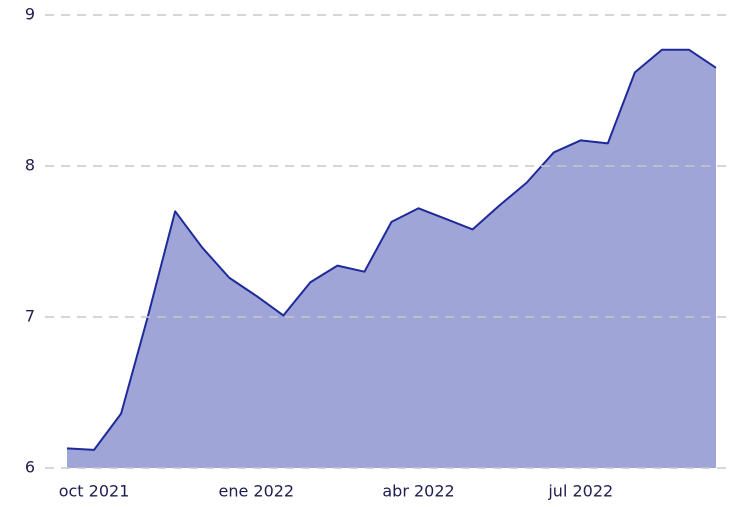  Describe the element at coordinates (30, 165) in the screenshot. I see `y-tick-label: 8` at that location.